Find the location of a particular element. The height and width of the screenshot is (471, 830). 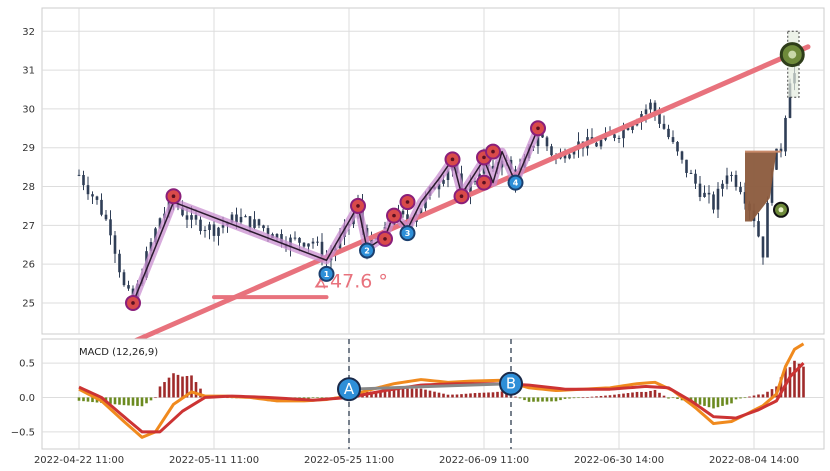

price-y-tick-4: 29 is located at coordinates (28, 148).